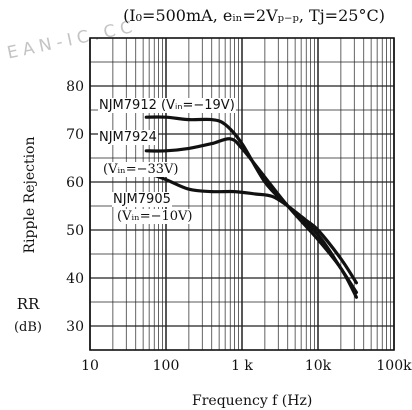  Describe the element at coordinates (251, 227) in the screenshot. I see `series-line-njm7905` at that location.